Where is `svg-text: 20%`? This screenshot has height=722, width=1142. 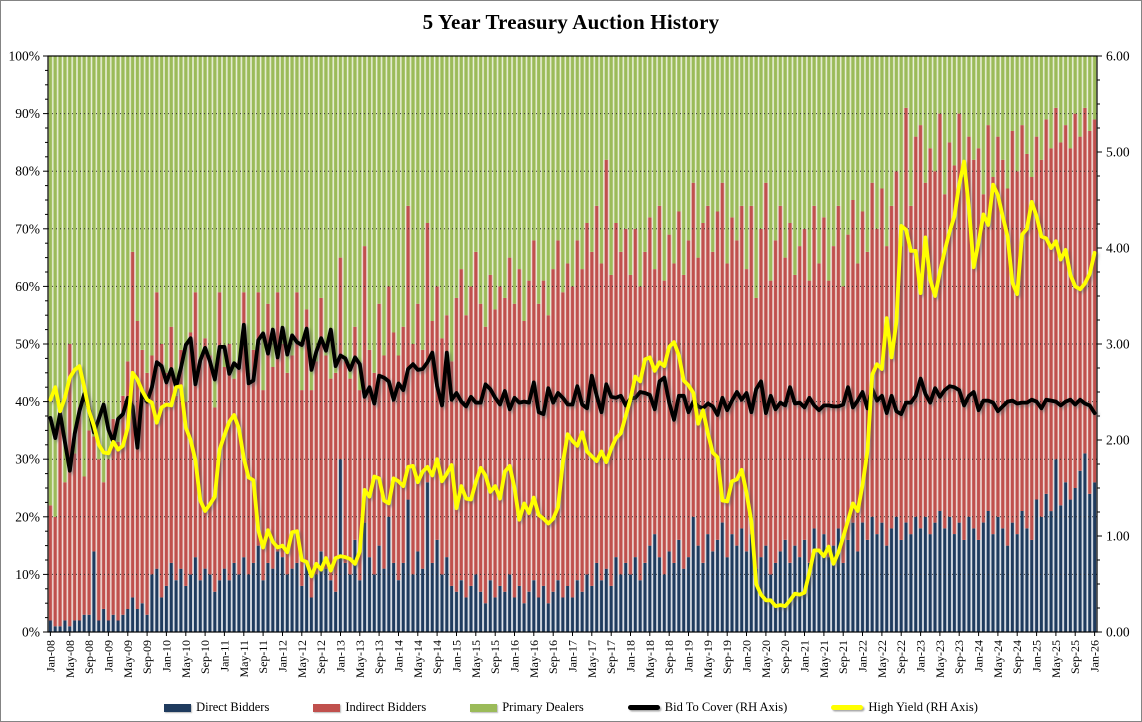 svg-text: 20% is located at coordinates (27, 516).